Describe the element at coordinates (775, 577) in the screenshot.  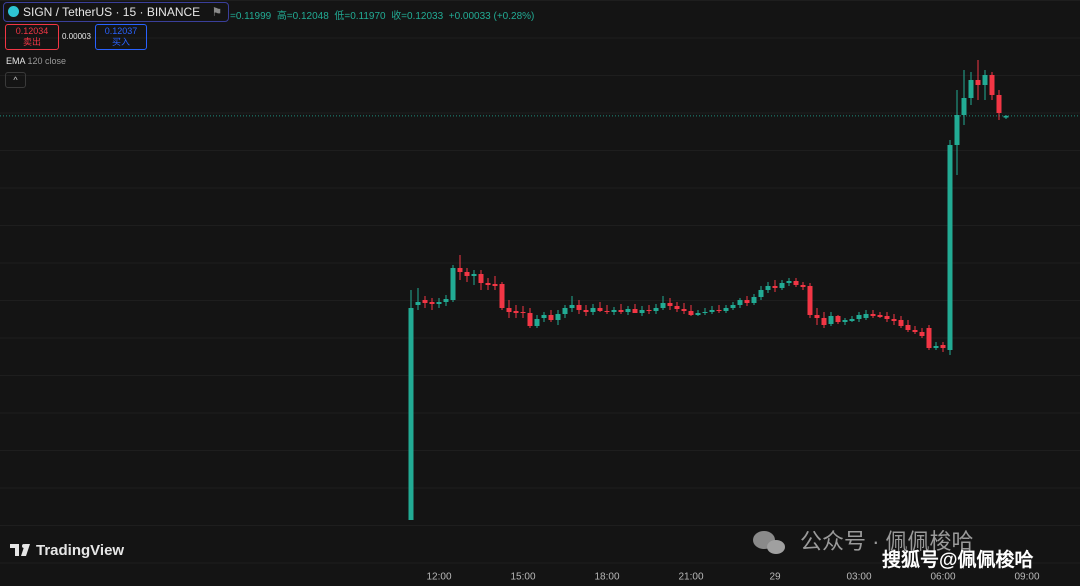
I see `x-tick-label: 29` at that location.